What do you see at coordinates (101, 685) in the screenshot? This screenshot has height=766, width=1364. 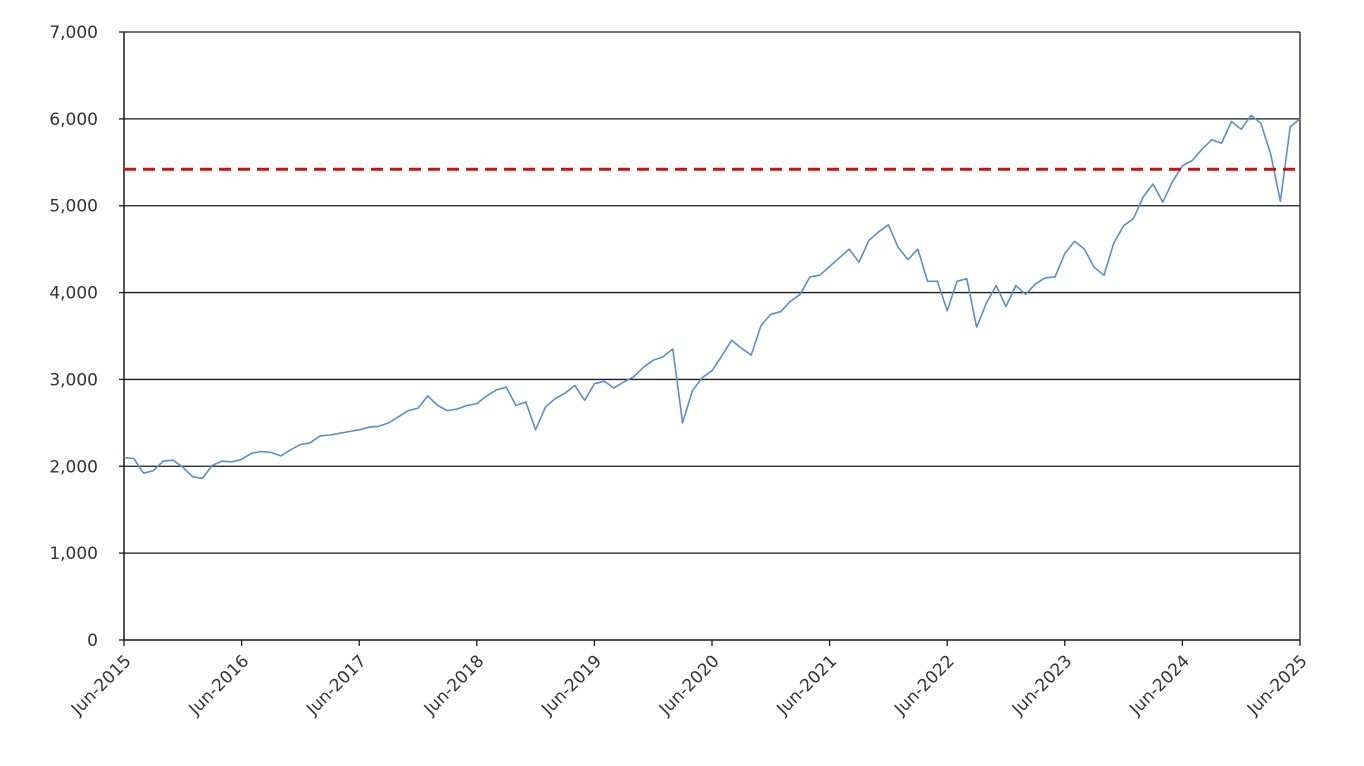 I see `x-tick-label: Jun-2015` at bounding box center [101, 685].